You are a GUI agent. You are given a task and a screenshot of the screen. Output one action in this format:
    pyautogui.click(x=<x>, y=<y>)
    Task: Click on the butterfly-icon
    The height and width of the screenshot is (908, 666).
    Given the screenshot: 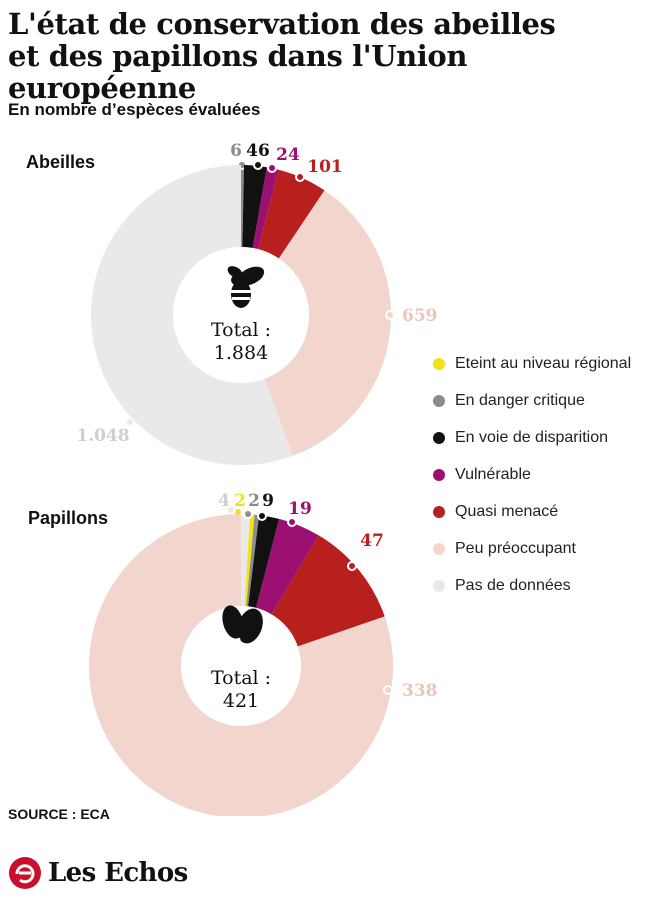 What is the action you would take?
    pyautogui.click(x=242, y=626)
    